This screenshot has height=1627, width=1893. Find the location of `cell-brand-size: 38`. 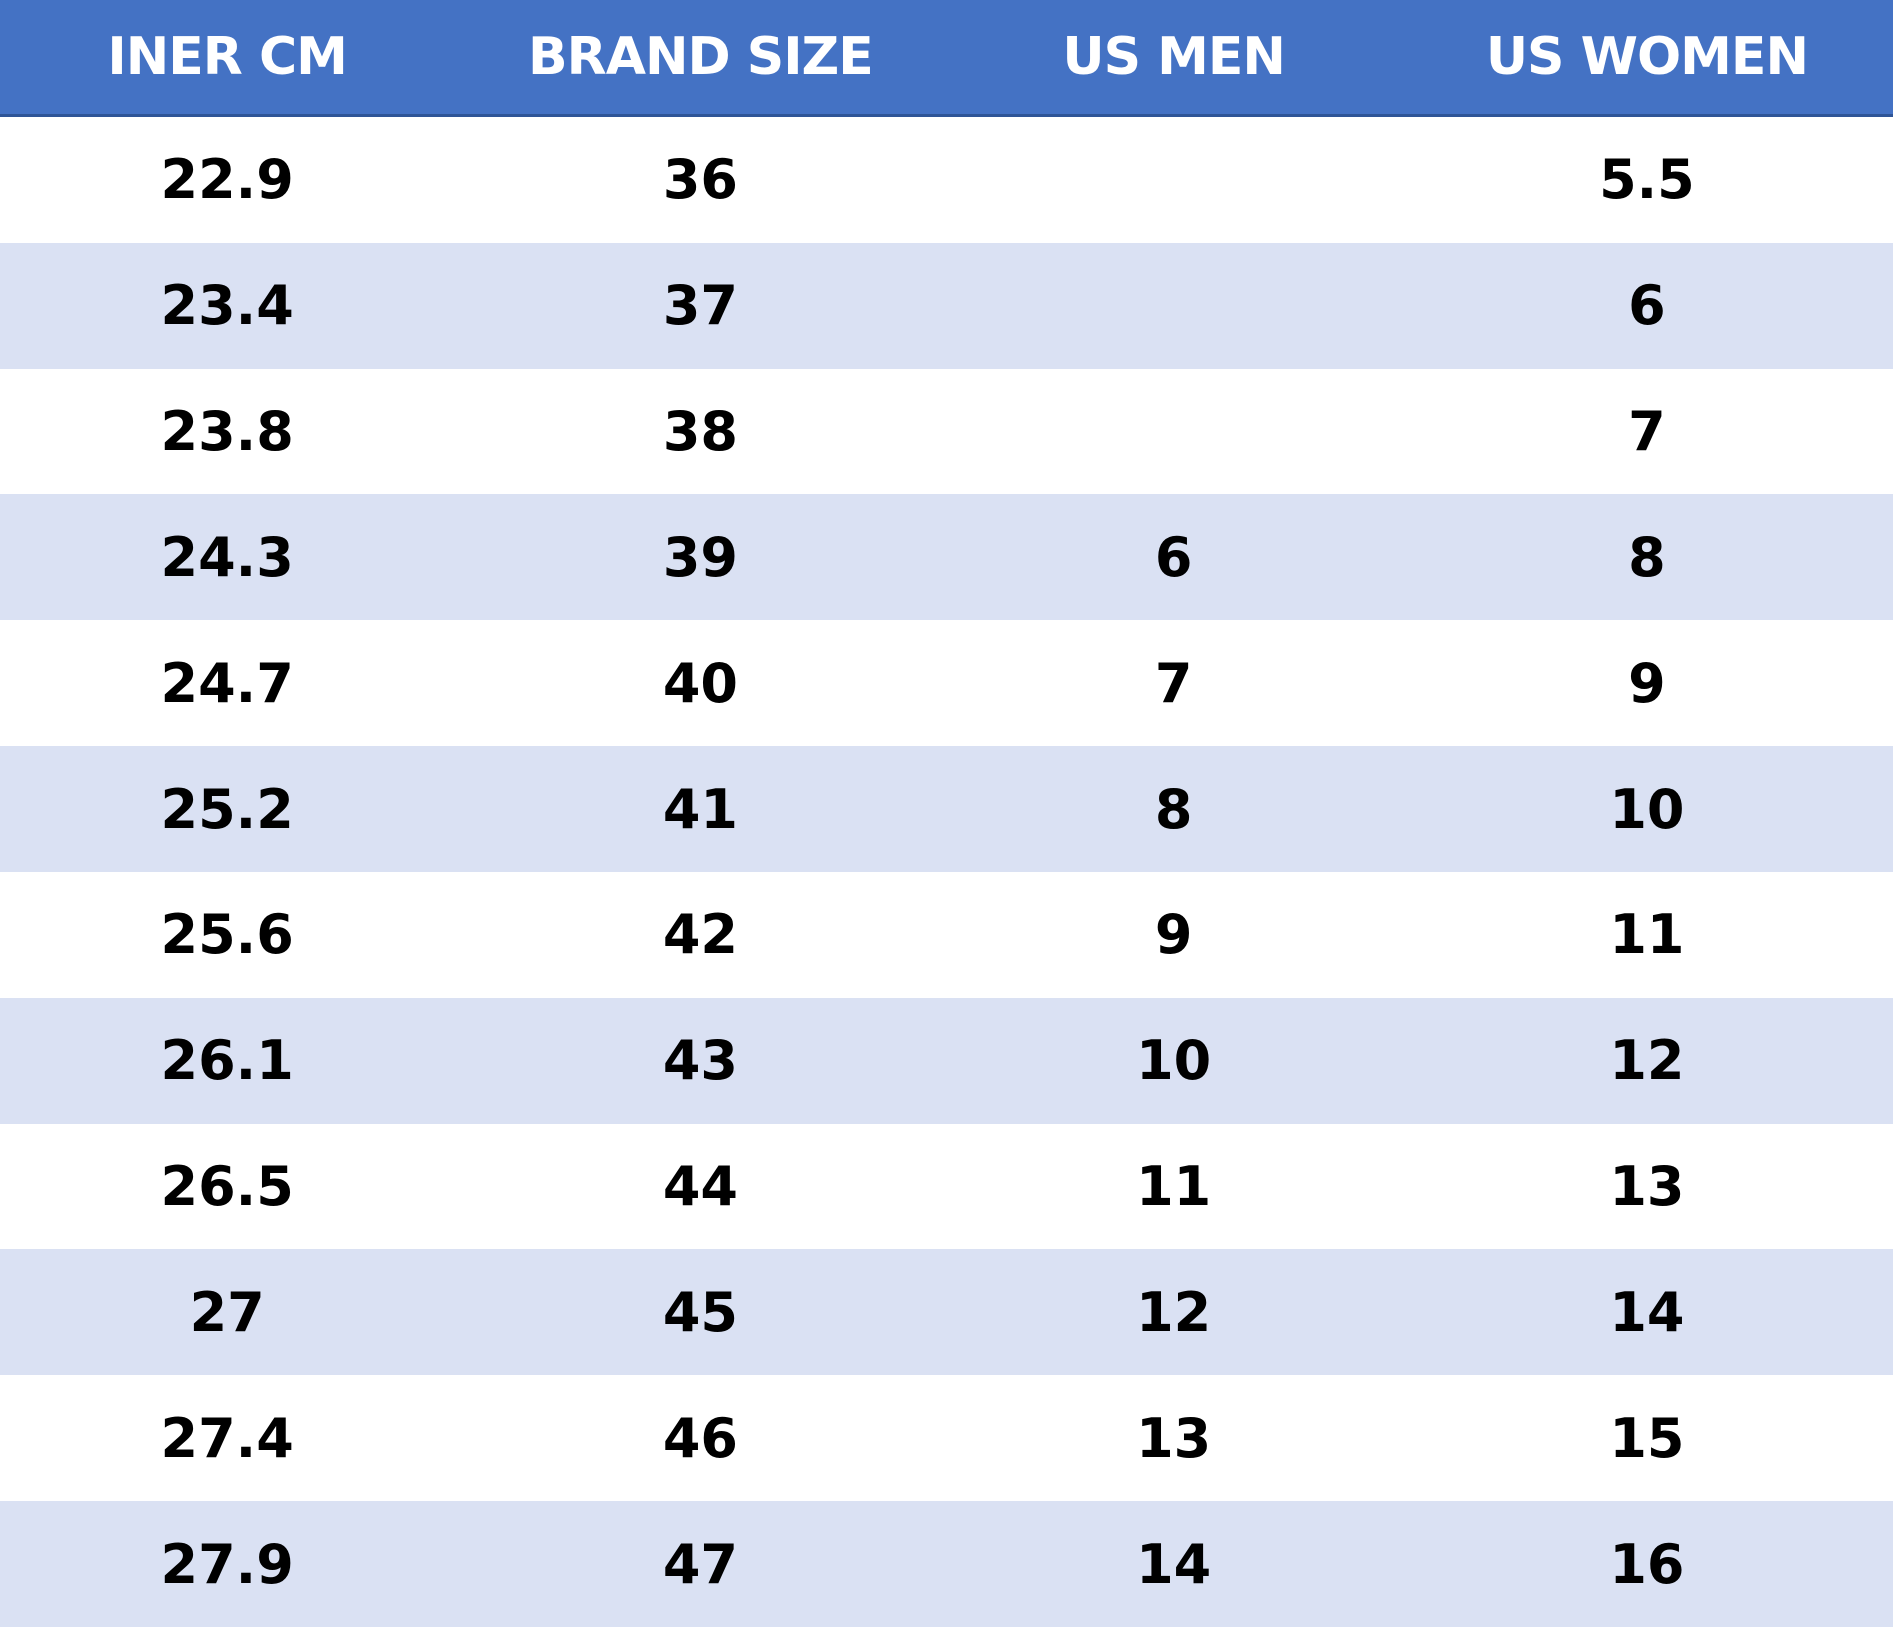

cell-brand-size: 38 is located at coordinates (700, 431).